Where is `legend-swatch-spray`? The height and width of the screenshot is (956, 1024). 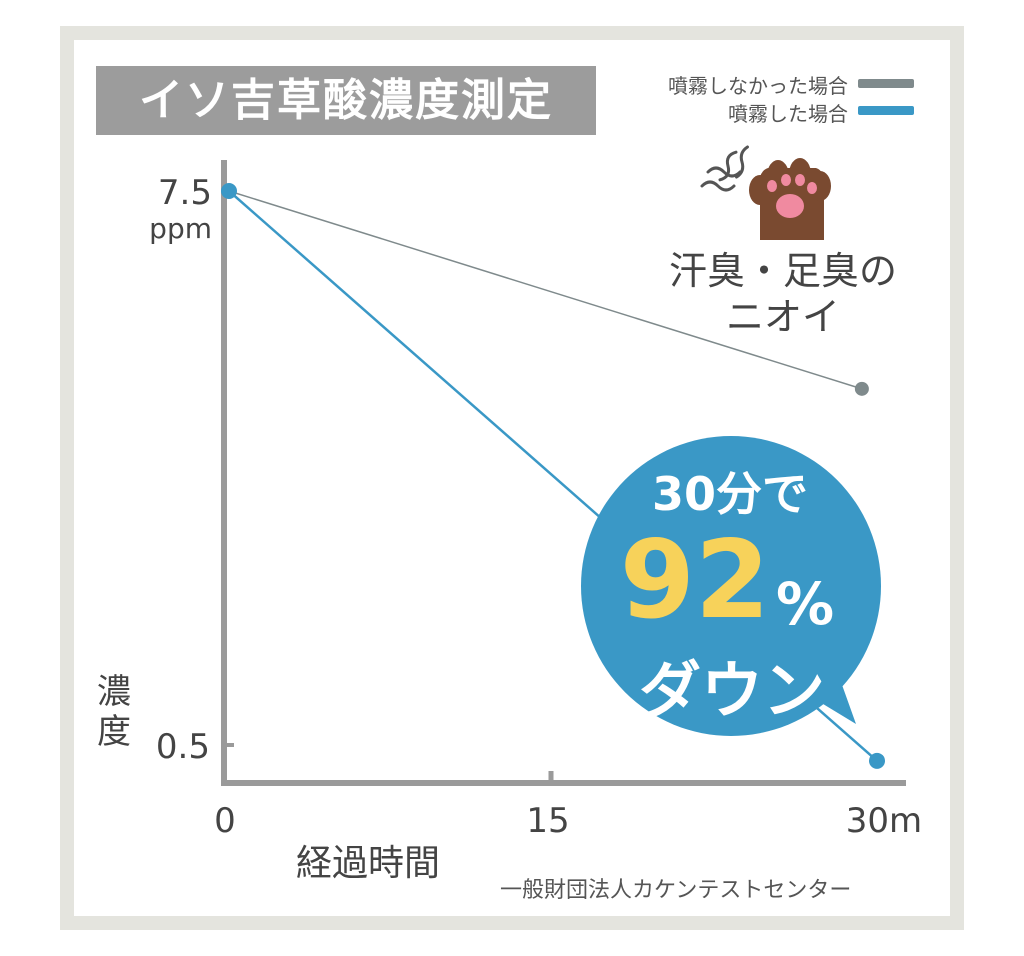
legend-swatch-spray is located at coordinates (886, 110).